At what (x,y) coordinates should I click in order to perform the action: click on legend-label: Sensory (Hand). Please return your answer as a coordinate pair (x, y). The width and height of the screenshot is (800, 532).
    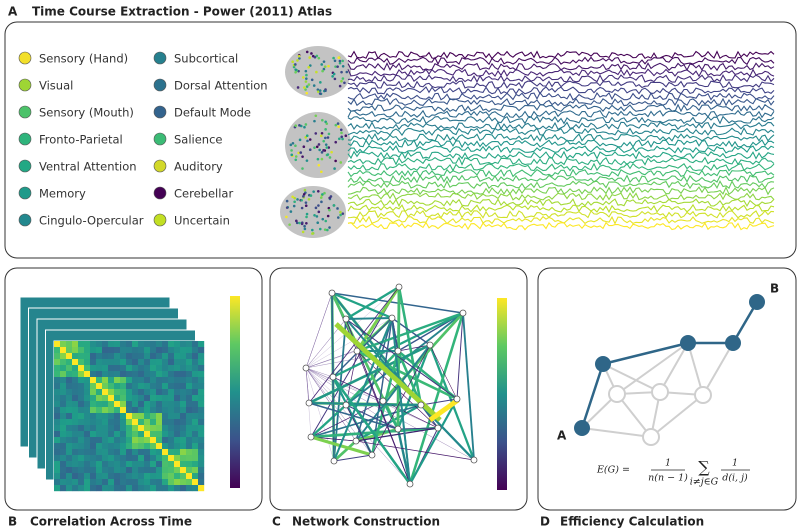
    Looking at the image, I should click on (83, 59).